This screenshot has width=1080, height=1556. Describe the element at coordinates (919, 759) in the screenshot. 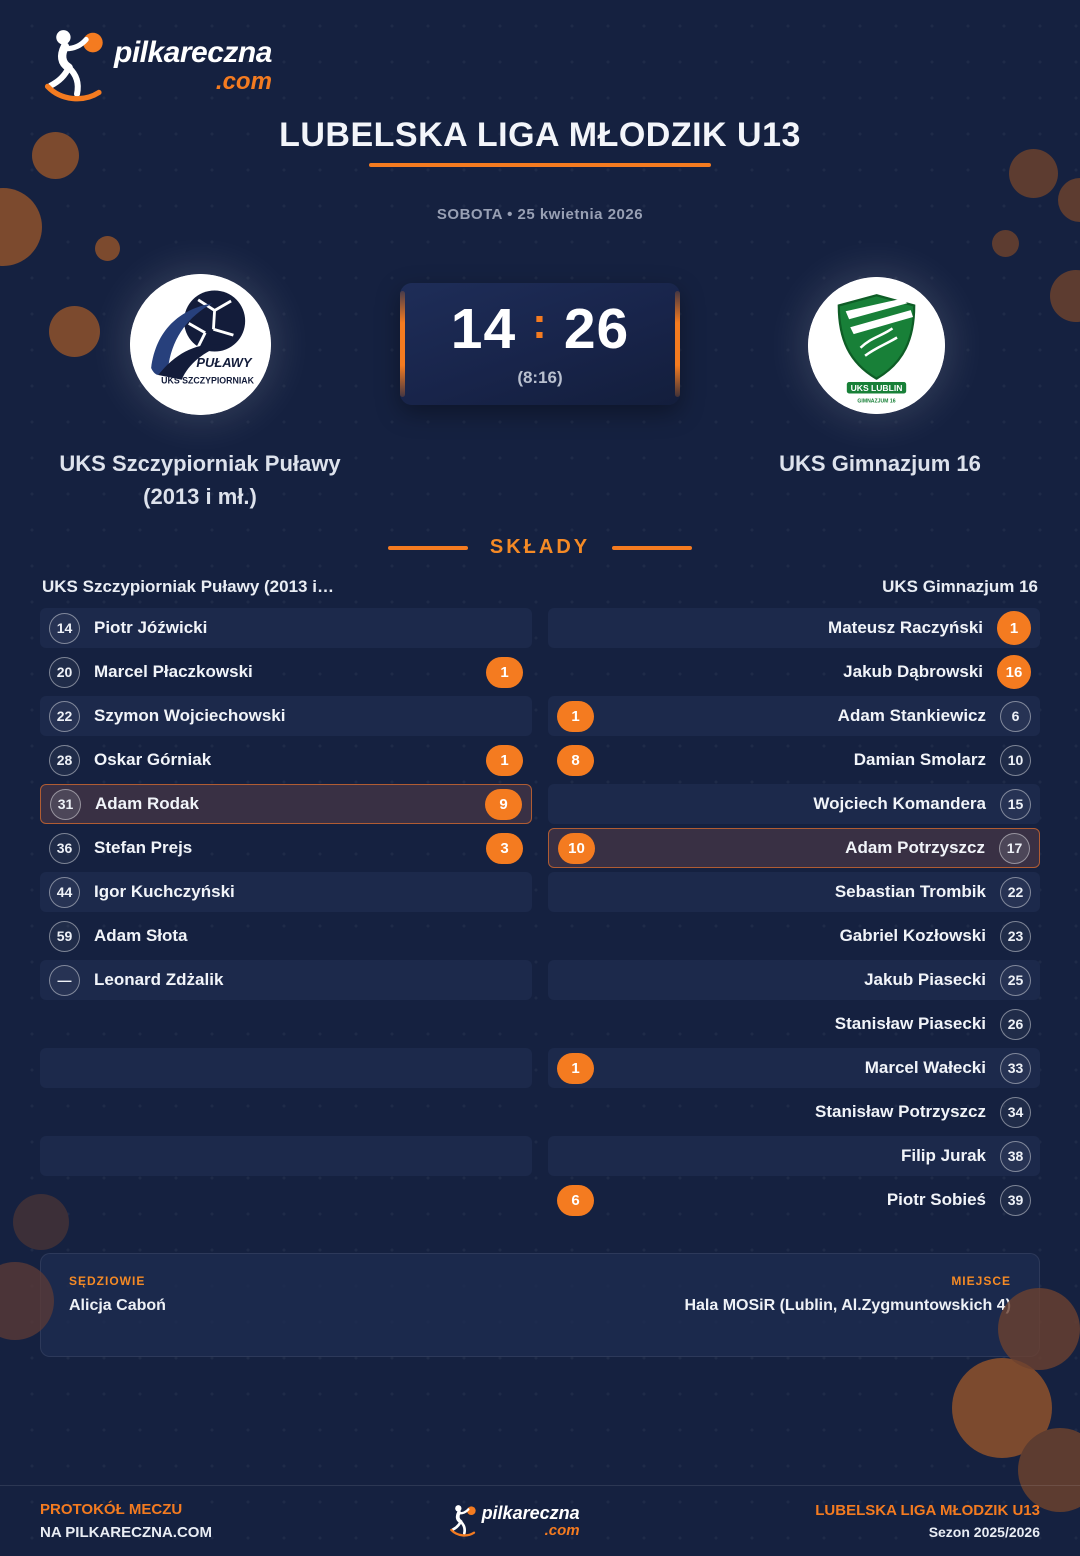

I see `player-name: Damian Smolarz` at that location.